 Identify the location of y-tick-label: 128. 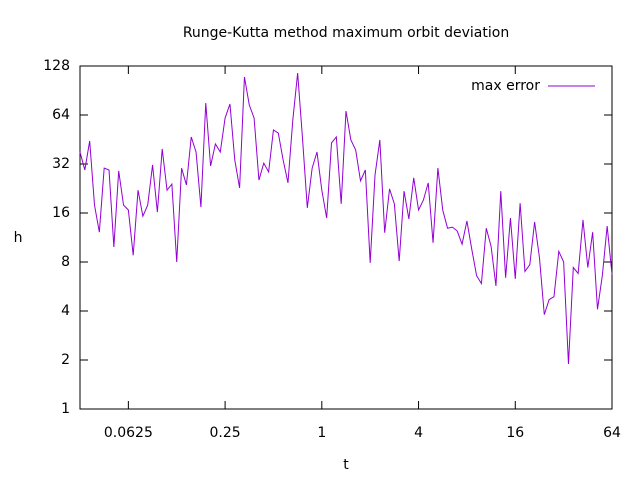
(56, 66).